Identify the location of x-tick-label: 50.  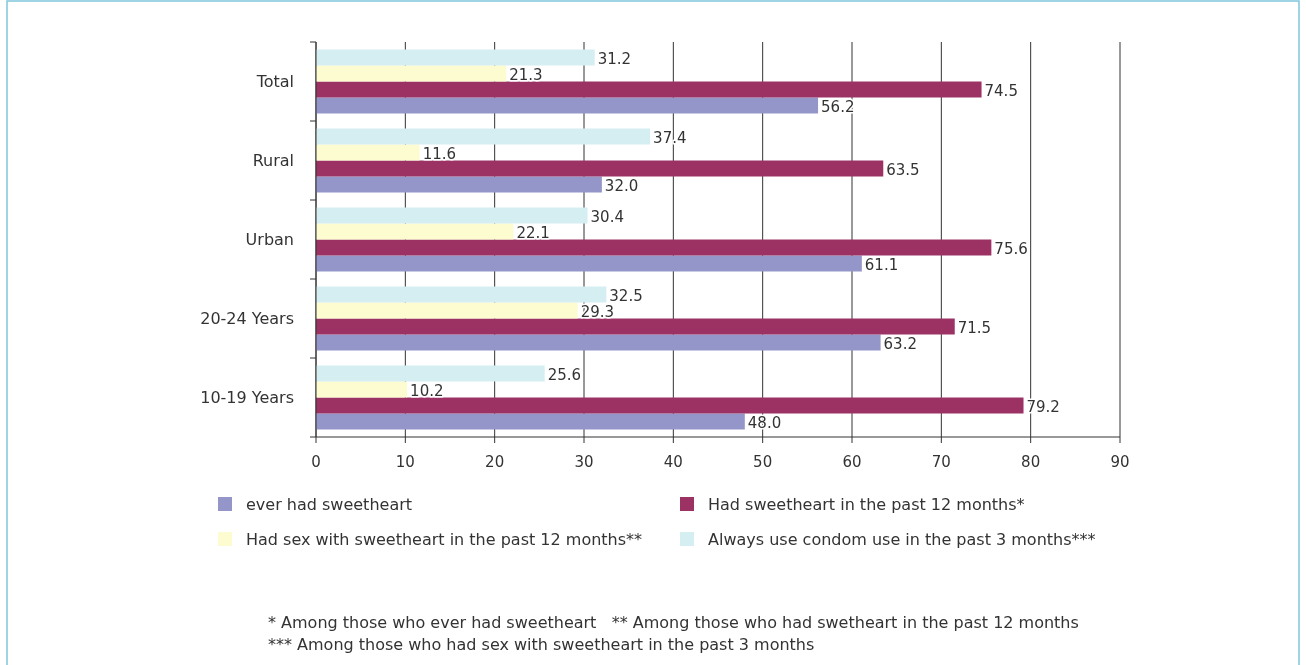
(763, 462).